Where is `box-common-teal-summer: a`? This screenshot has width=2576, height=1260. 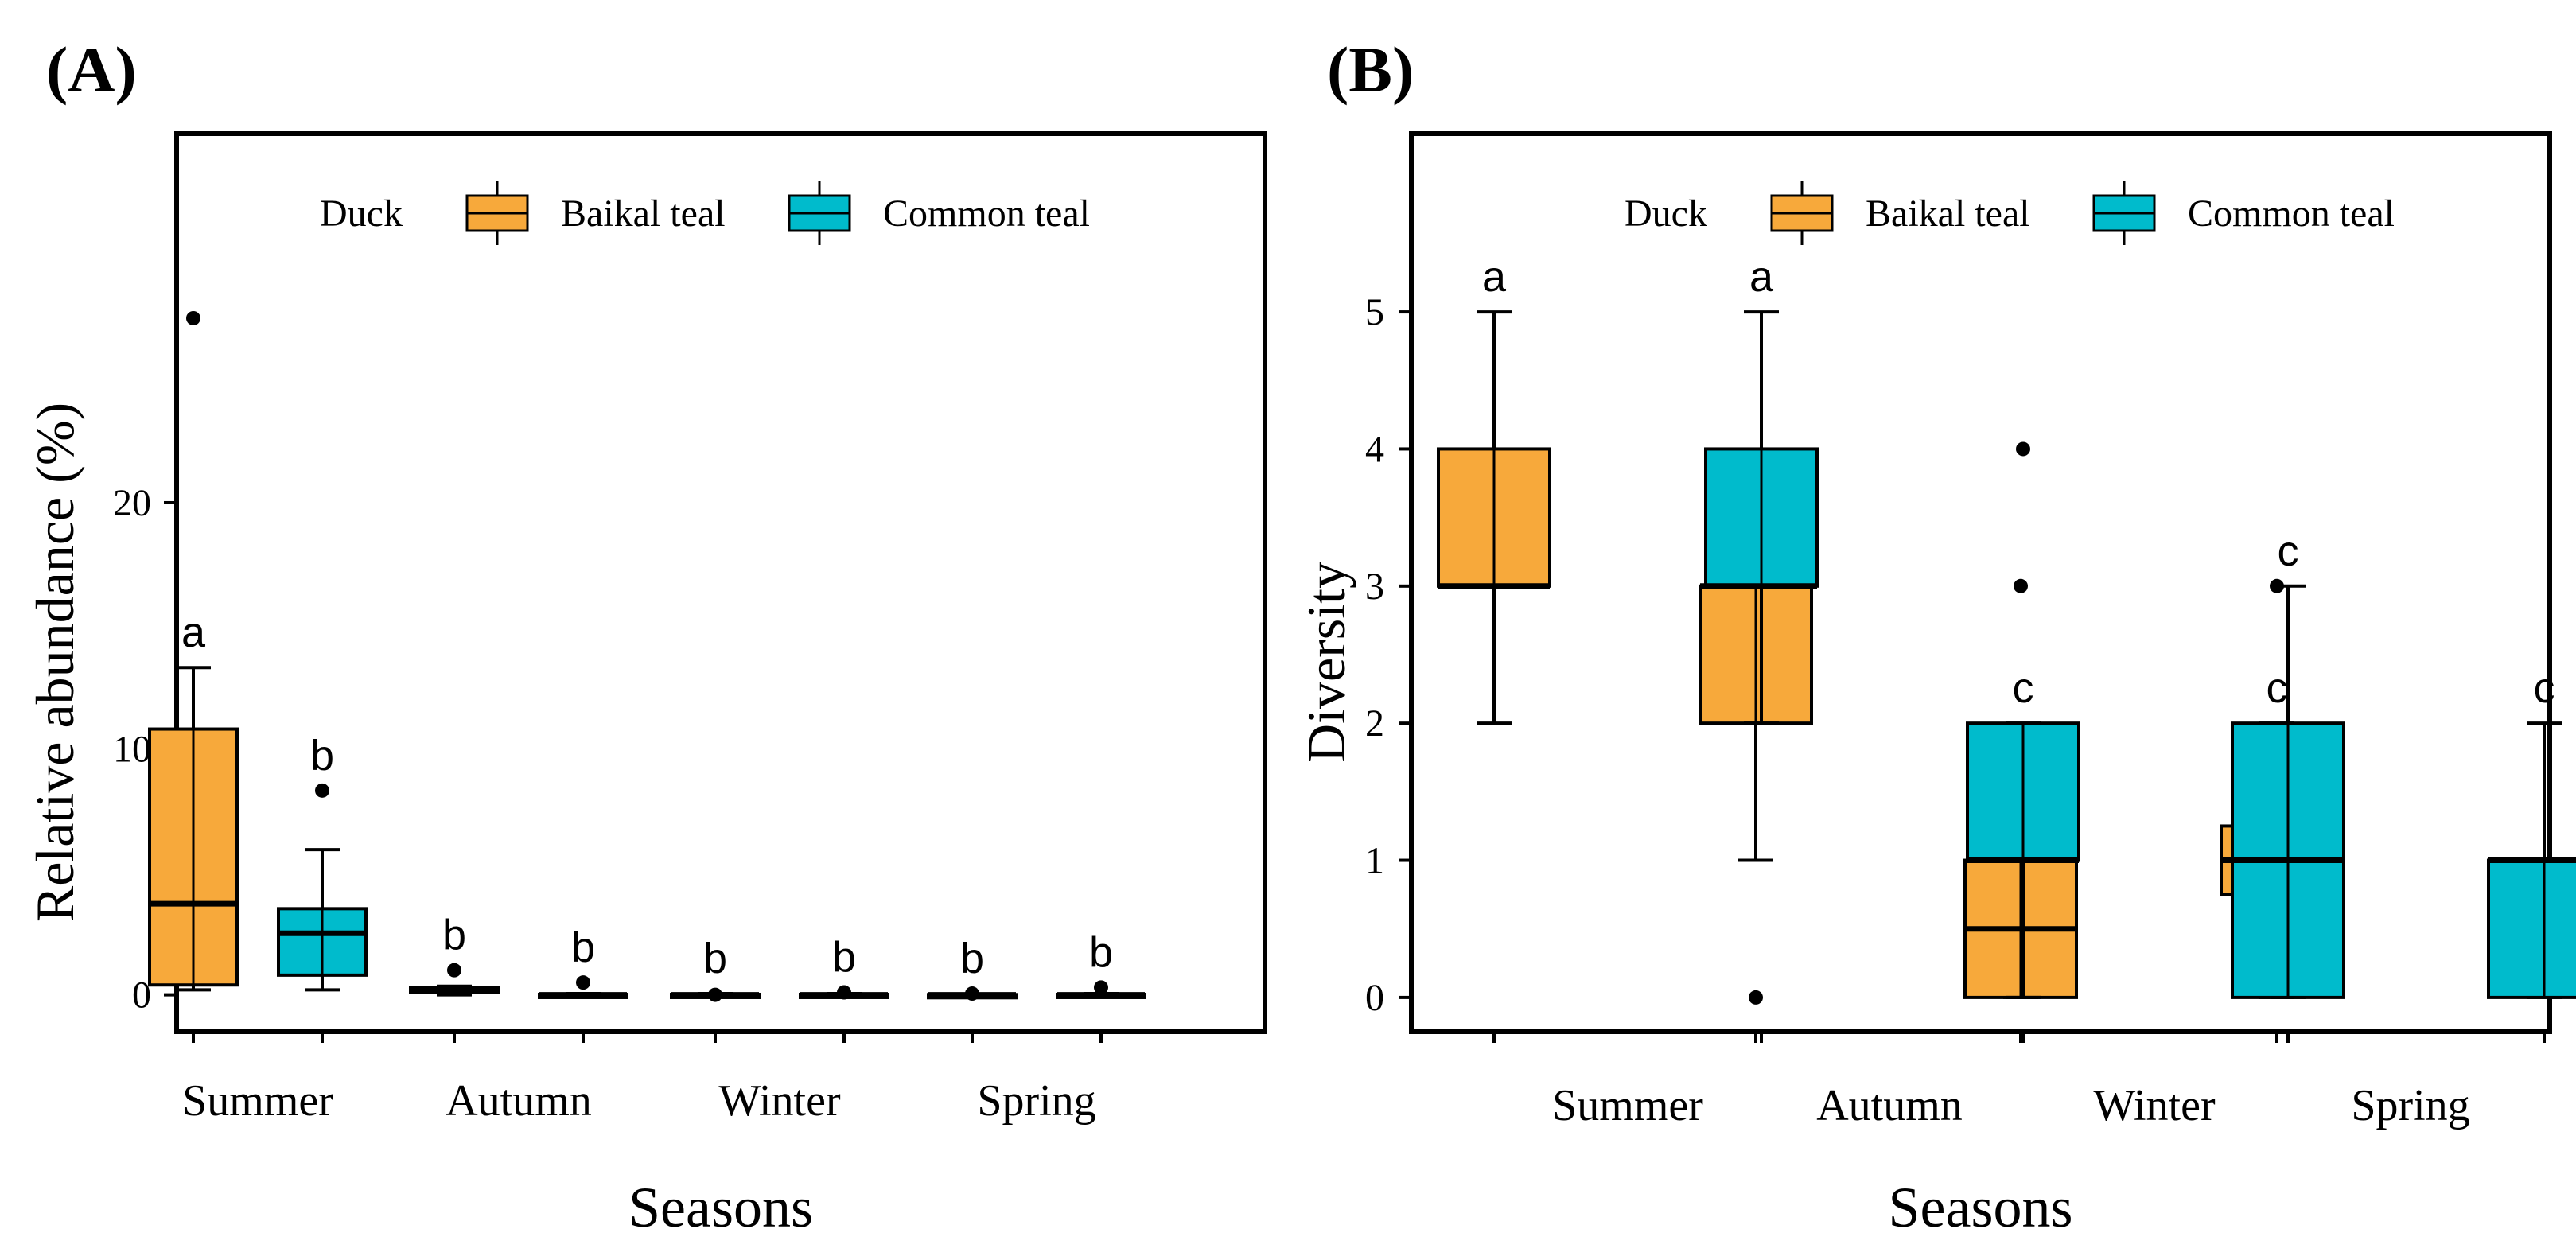 box-common-teal-summer: a is located at coordinates (1761, 648).